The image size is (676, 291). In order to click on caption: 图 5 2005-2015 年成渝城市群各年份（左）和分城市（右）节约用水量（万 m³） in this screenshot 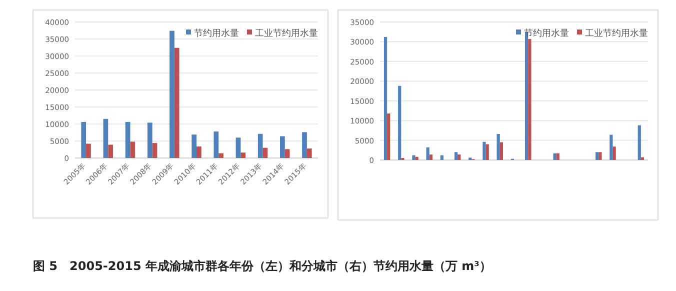, I will do `click(262, 266)`.